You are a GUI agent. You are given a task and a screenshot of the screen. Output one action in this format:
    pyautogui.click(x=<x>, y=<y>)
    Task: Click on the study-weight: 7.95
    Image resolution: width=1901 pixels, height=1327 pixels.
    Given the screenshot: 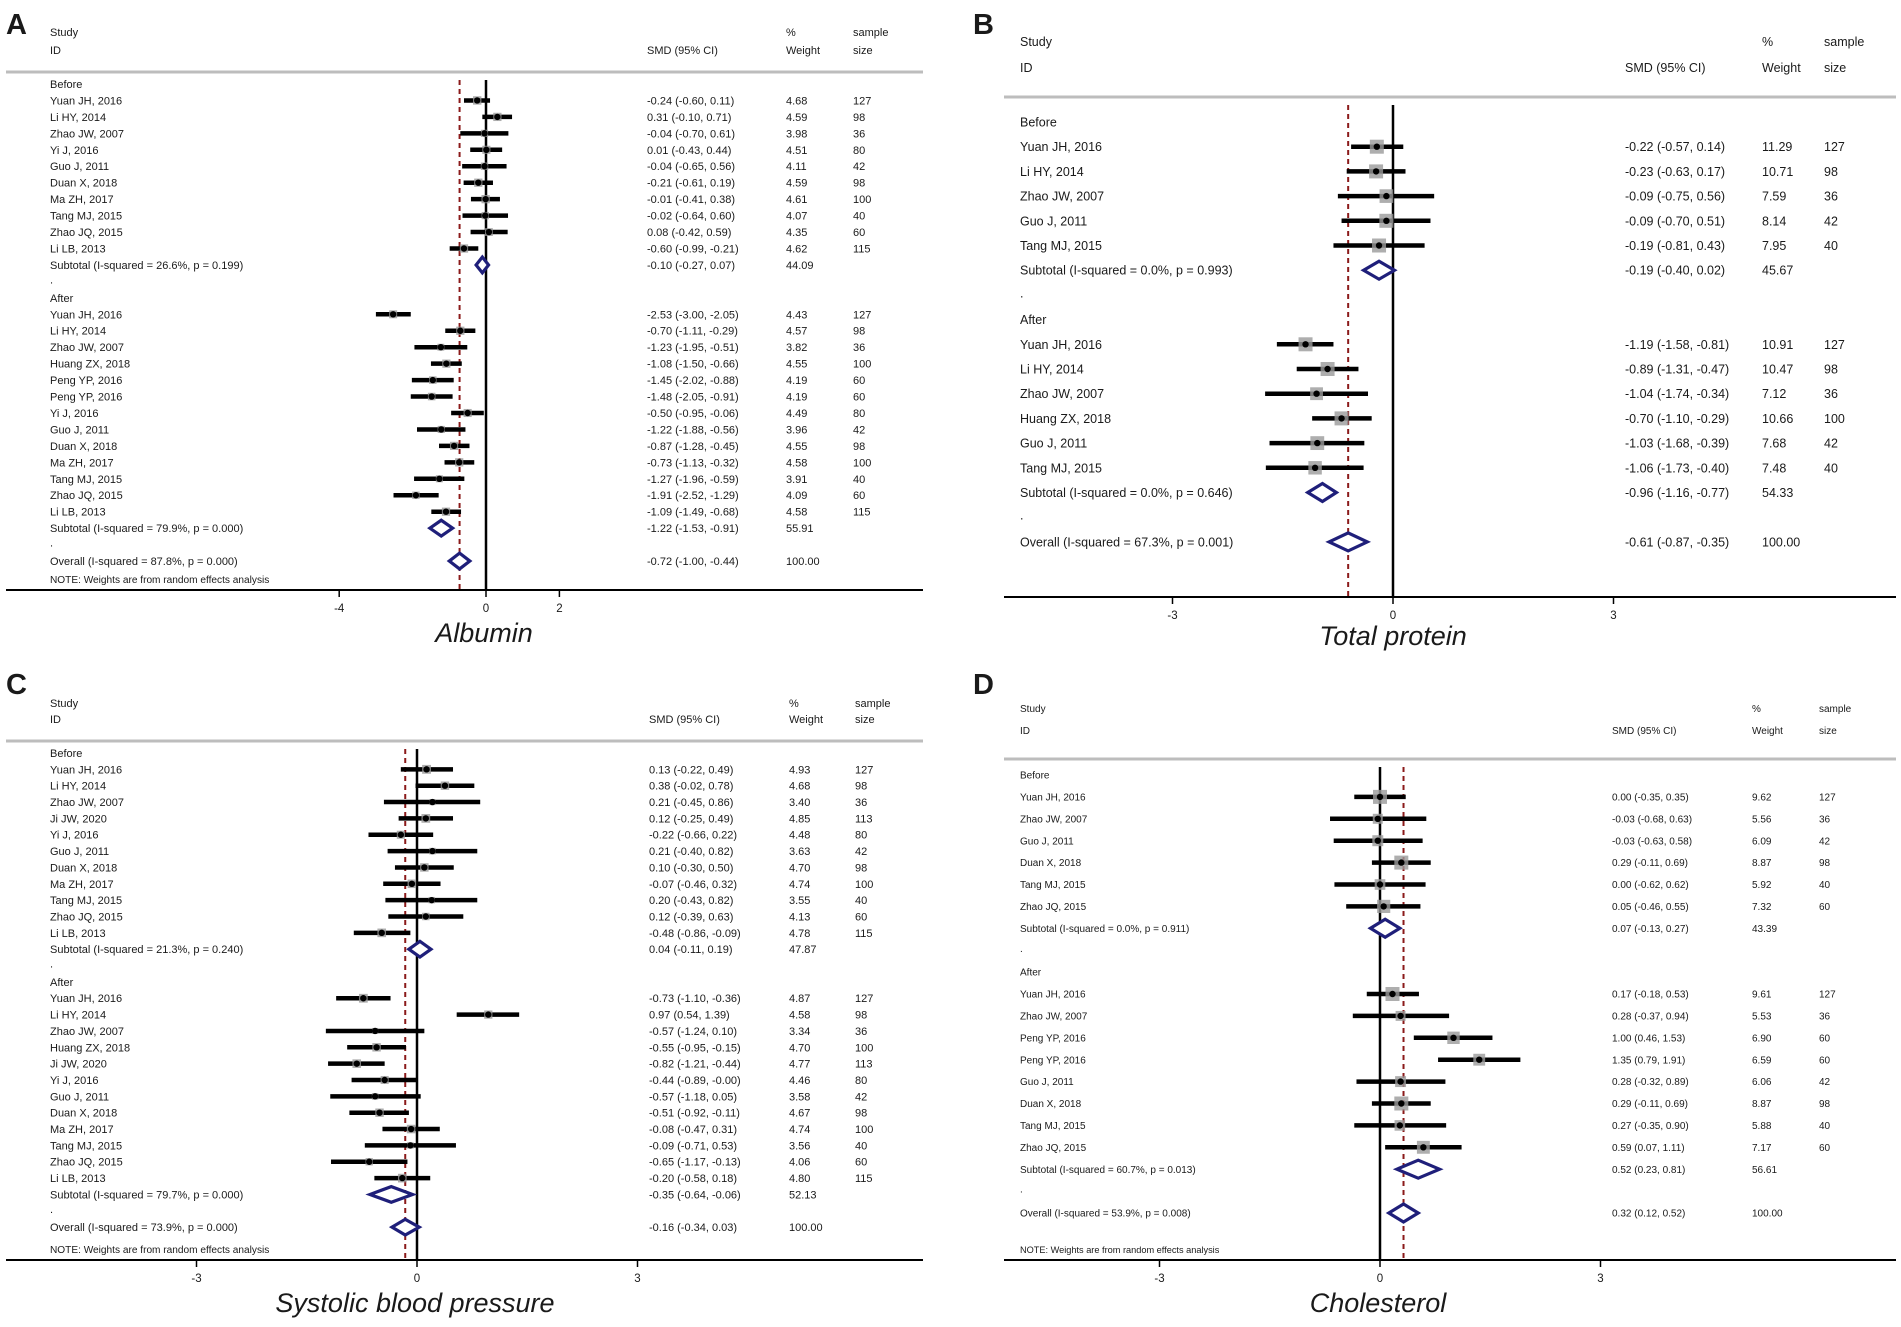 What is the action you would take?
    pyautogui.click(x=1774, y=246)
    